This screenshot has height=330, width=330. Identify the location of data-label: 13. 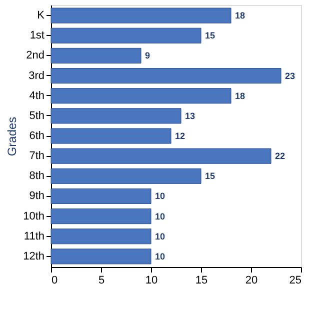
(190, 115).